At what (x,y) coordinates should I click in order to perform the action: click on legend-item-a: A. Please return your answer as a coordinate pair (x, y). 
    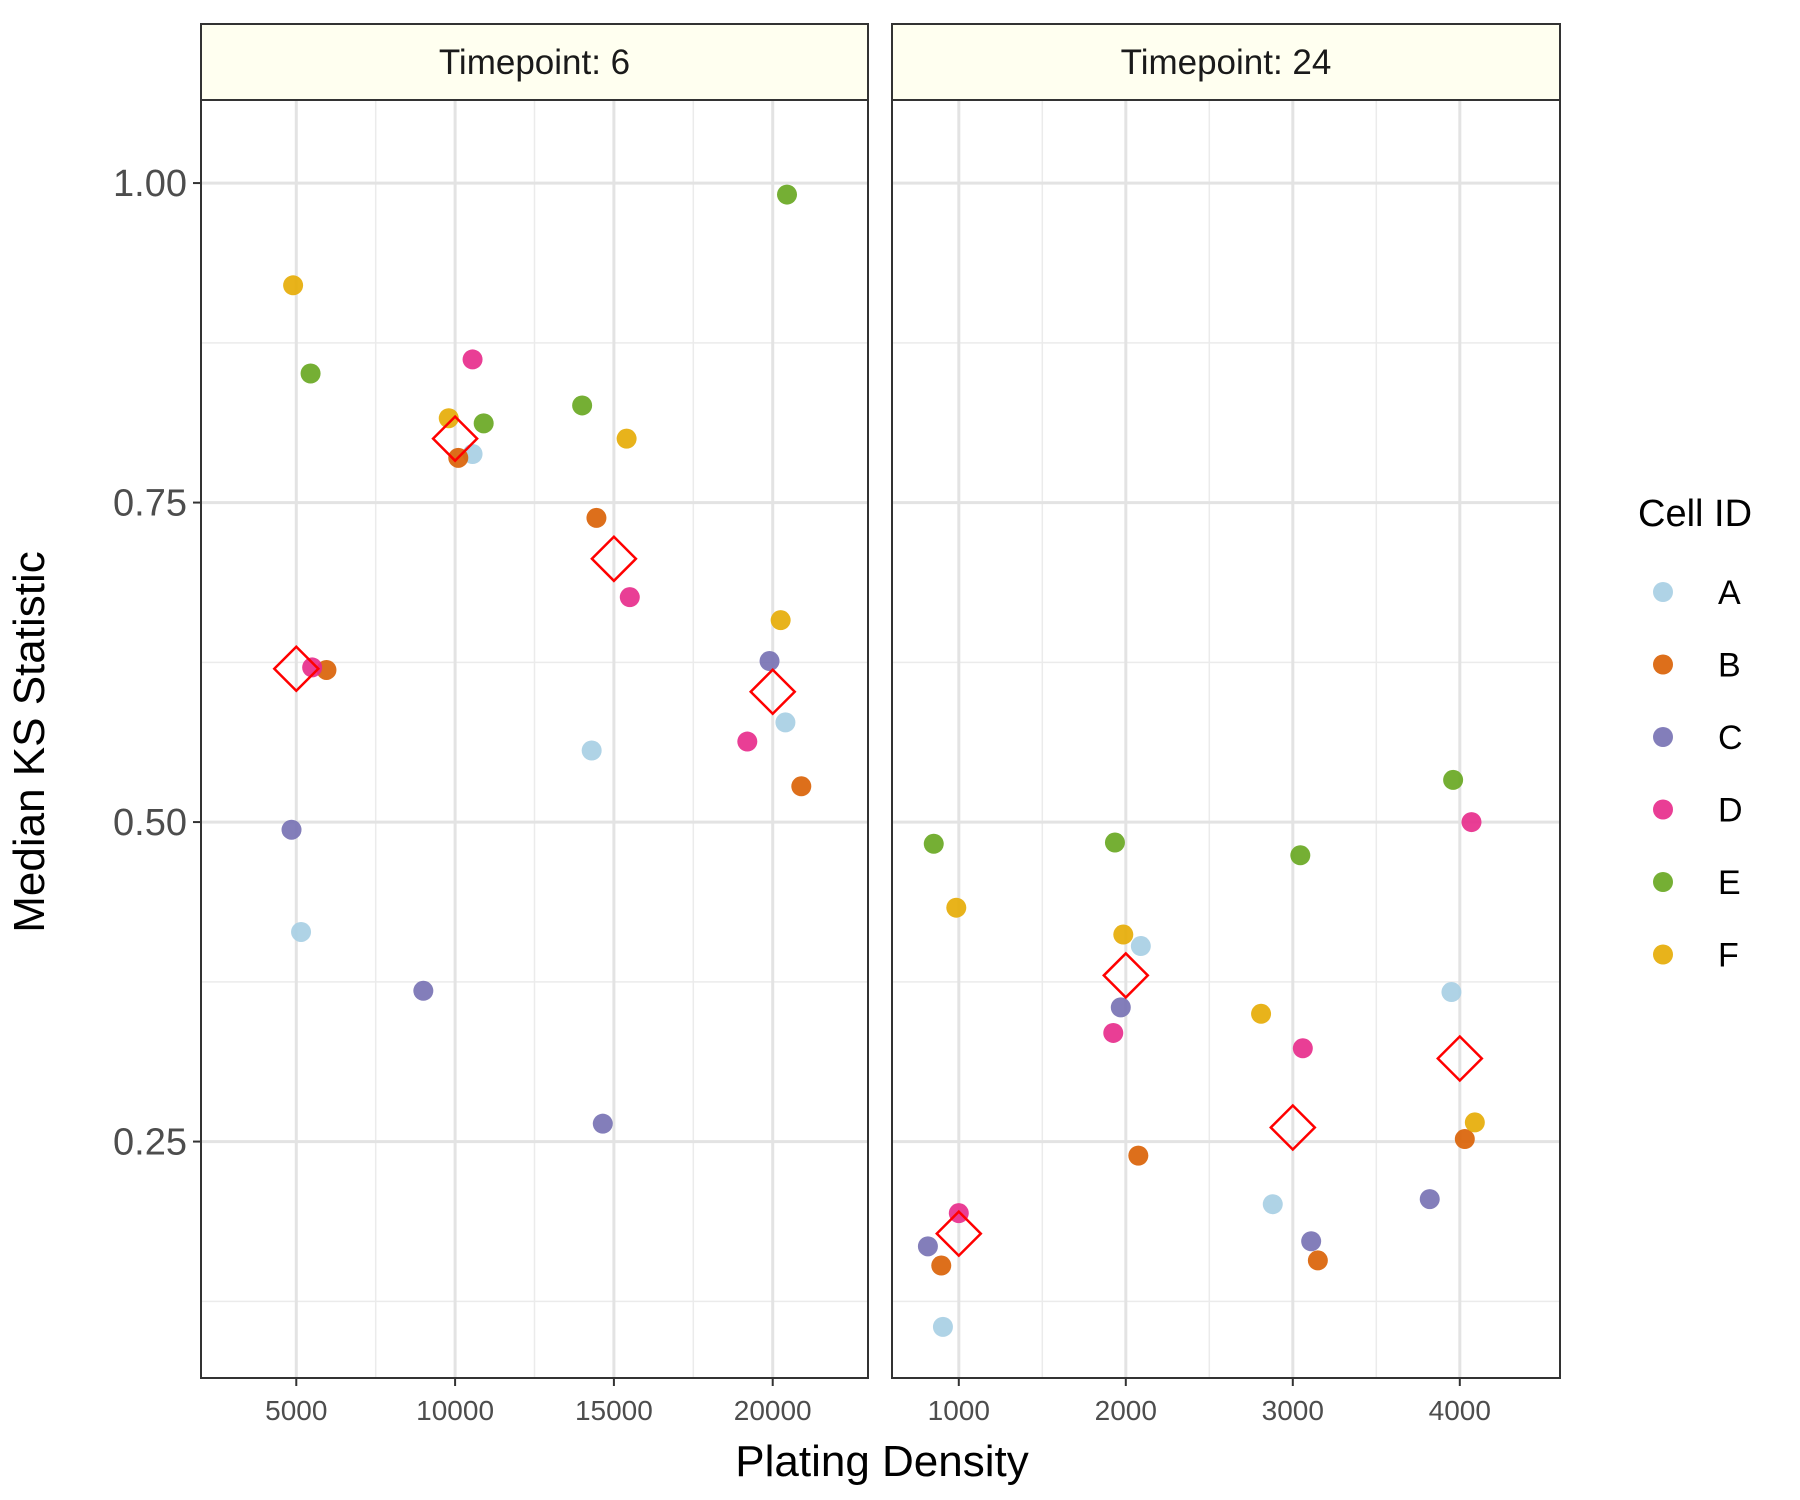
    Looking at the image, I should click on (1697, 593).